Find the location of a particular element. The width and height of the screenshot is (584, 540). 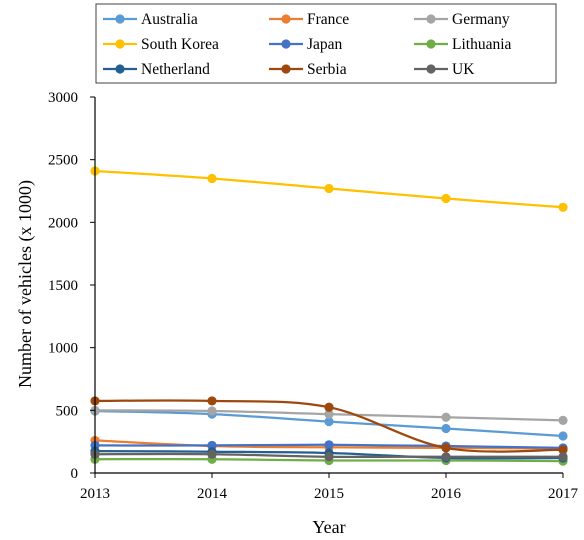

y-axis-title: Number of vehicles (x 1000) is located at coordinates (25, 284).